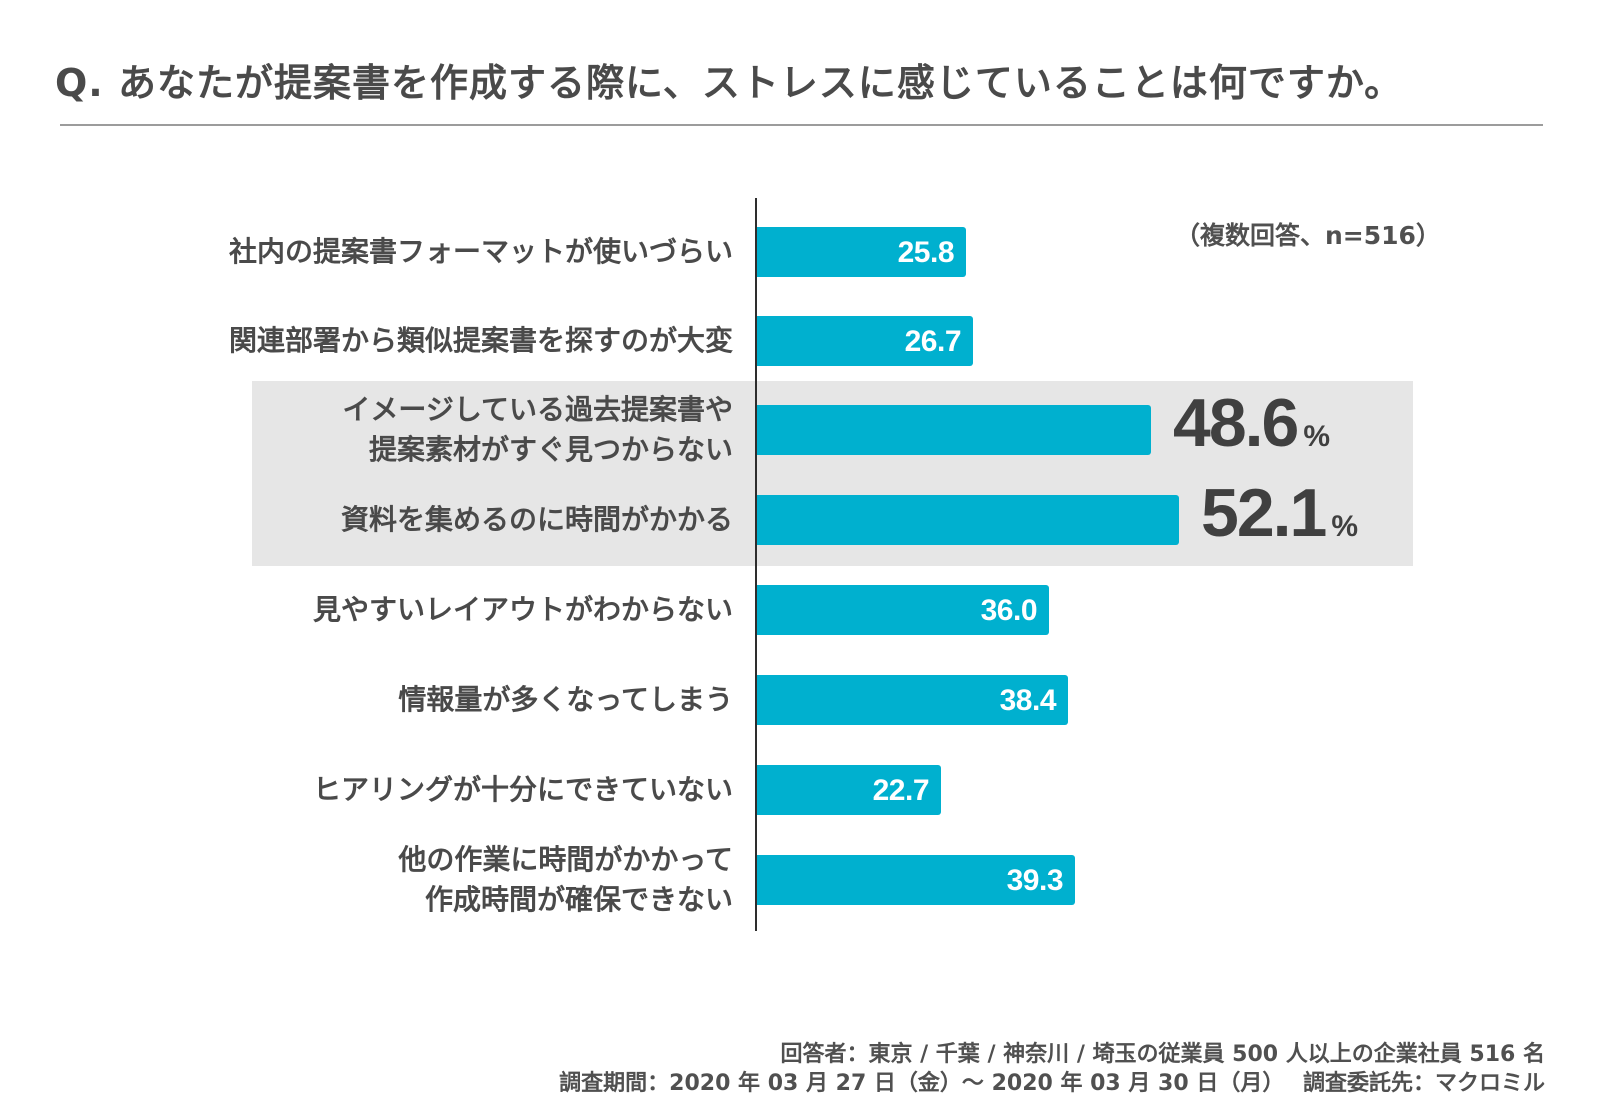 This screenshot has width=1600, height=1120. Describe the element at coordinates (1280, 513) in the screenshot. I see `highlight-value-label: 52.1%` at that location.